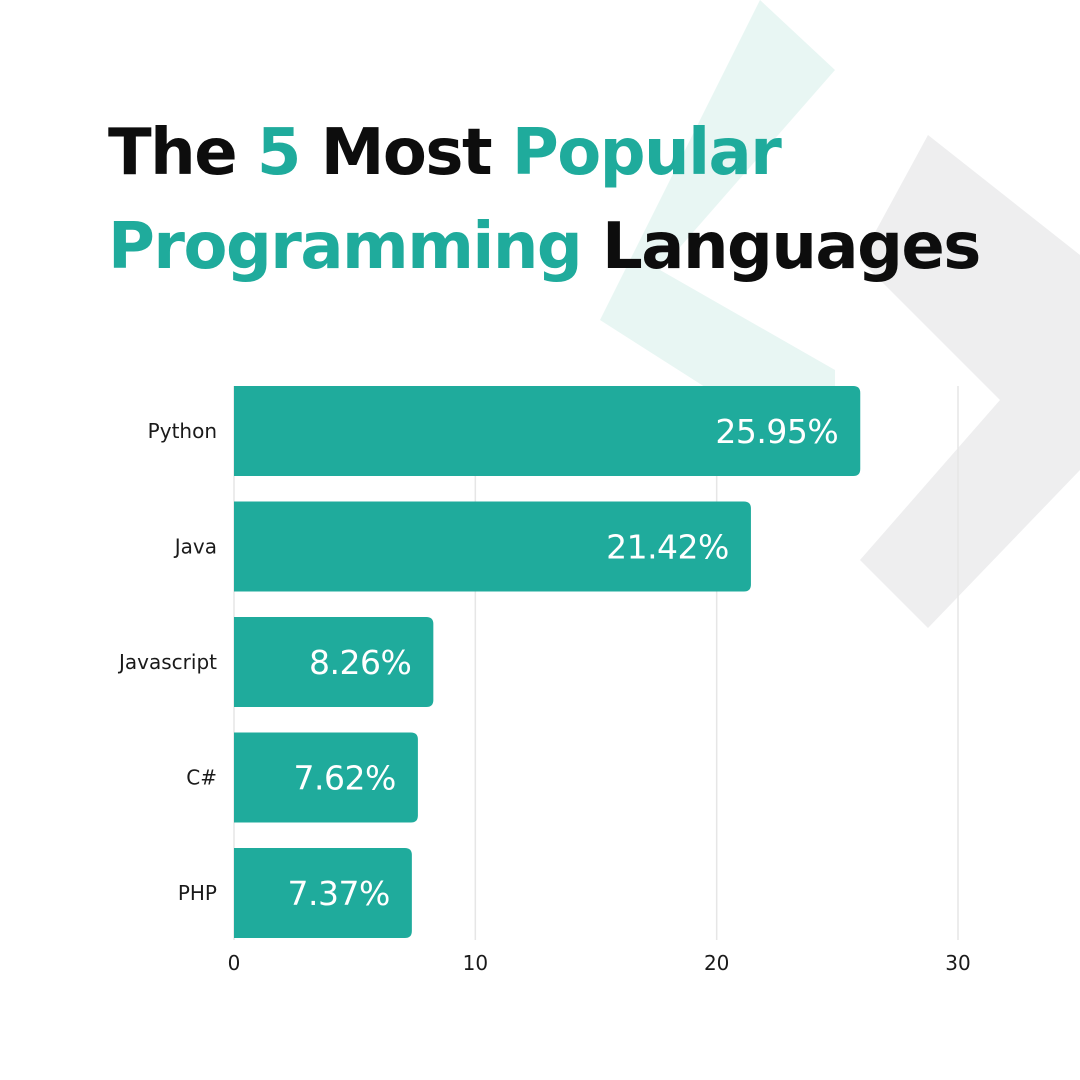  Describe the element at coordinates (547, 431) in the screenshot. I see `bar-python` at that location.